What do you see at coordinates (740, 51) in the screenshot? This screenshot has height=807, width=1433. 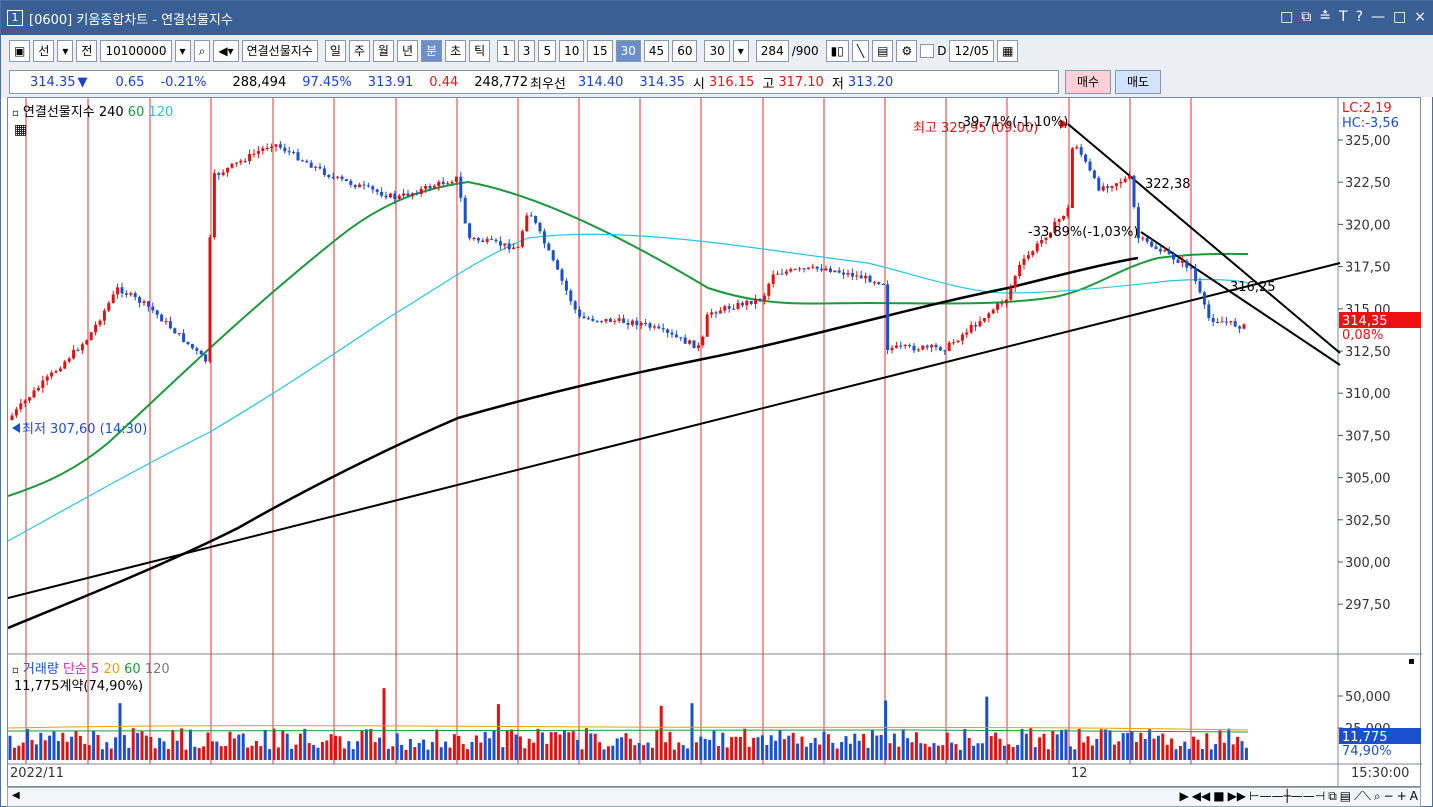 I see `interval-dropdown-icon: ▾` at bounding box center [740, 51].